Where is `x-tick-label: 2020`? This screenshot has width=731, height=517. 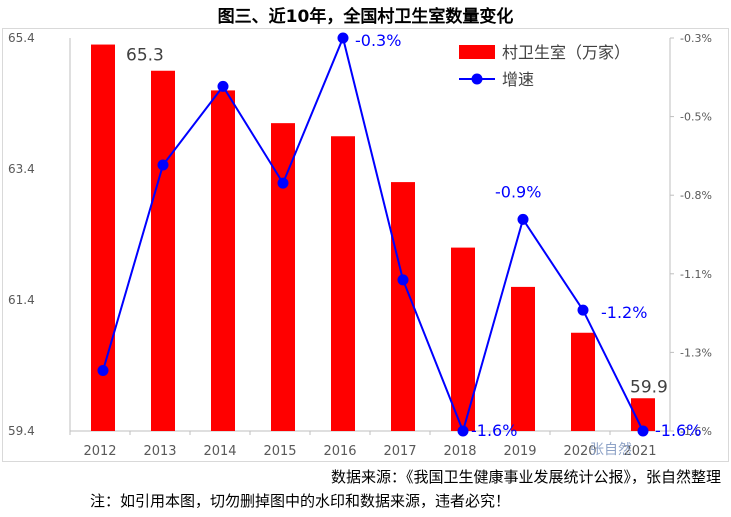
x-tick-label: 2020 is located at coordinates (579, 451).